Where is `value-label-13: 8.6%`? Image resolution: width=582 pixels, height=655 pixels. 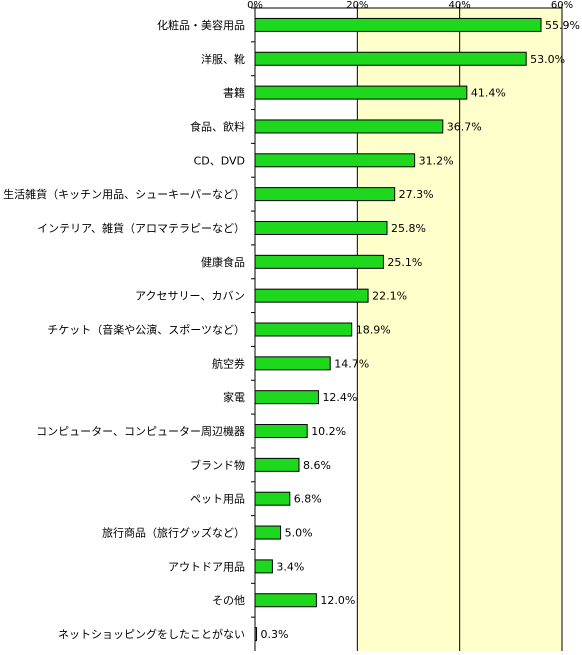
value-label-13: 8.6% is located at coordinates (317, 465).